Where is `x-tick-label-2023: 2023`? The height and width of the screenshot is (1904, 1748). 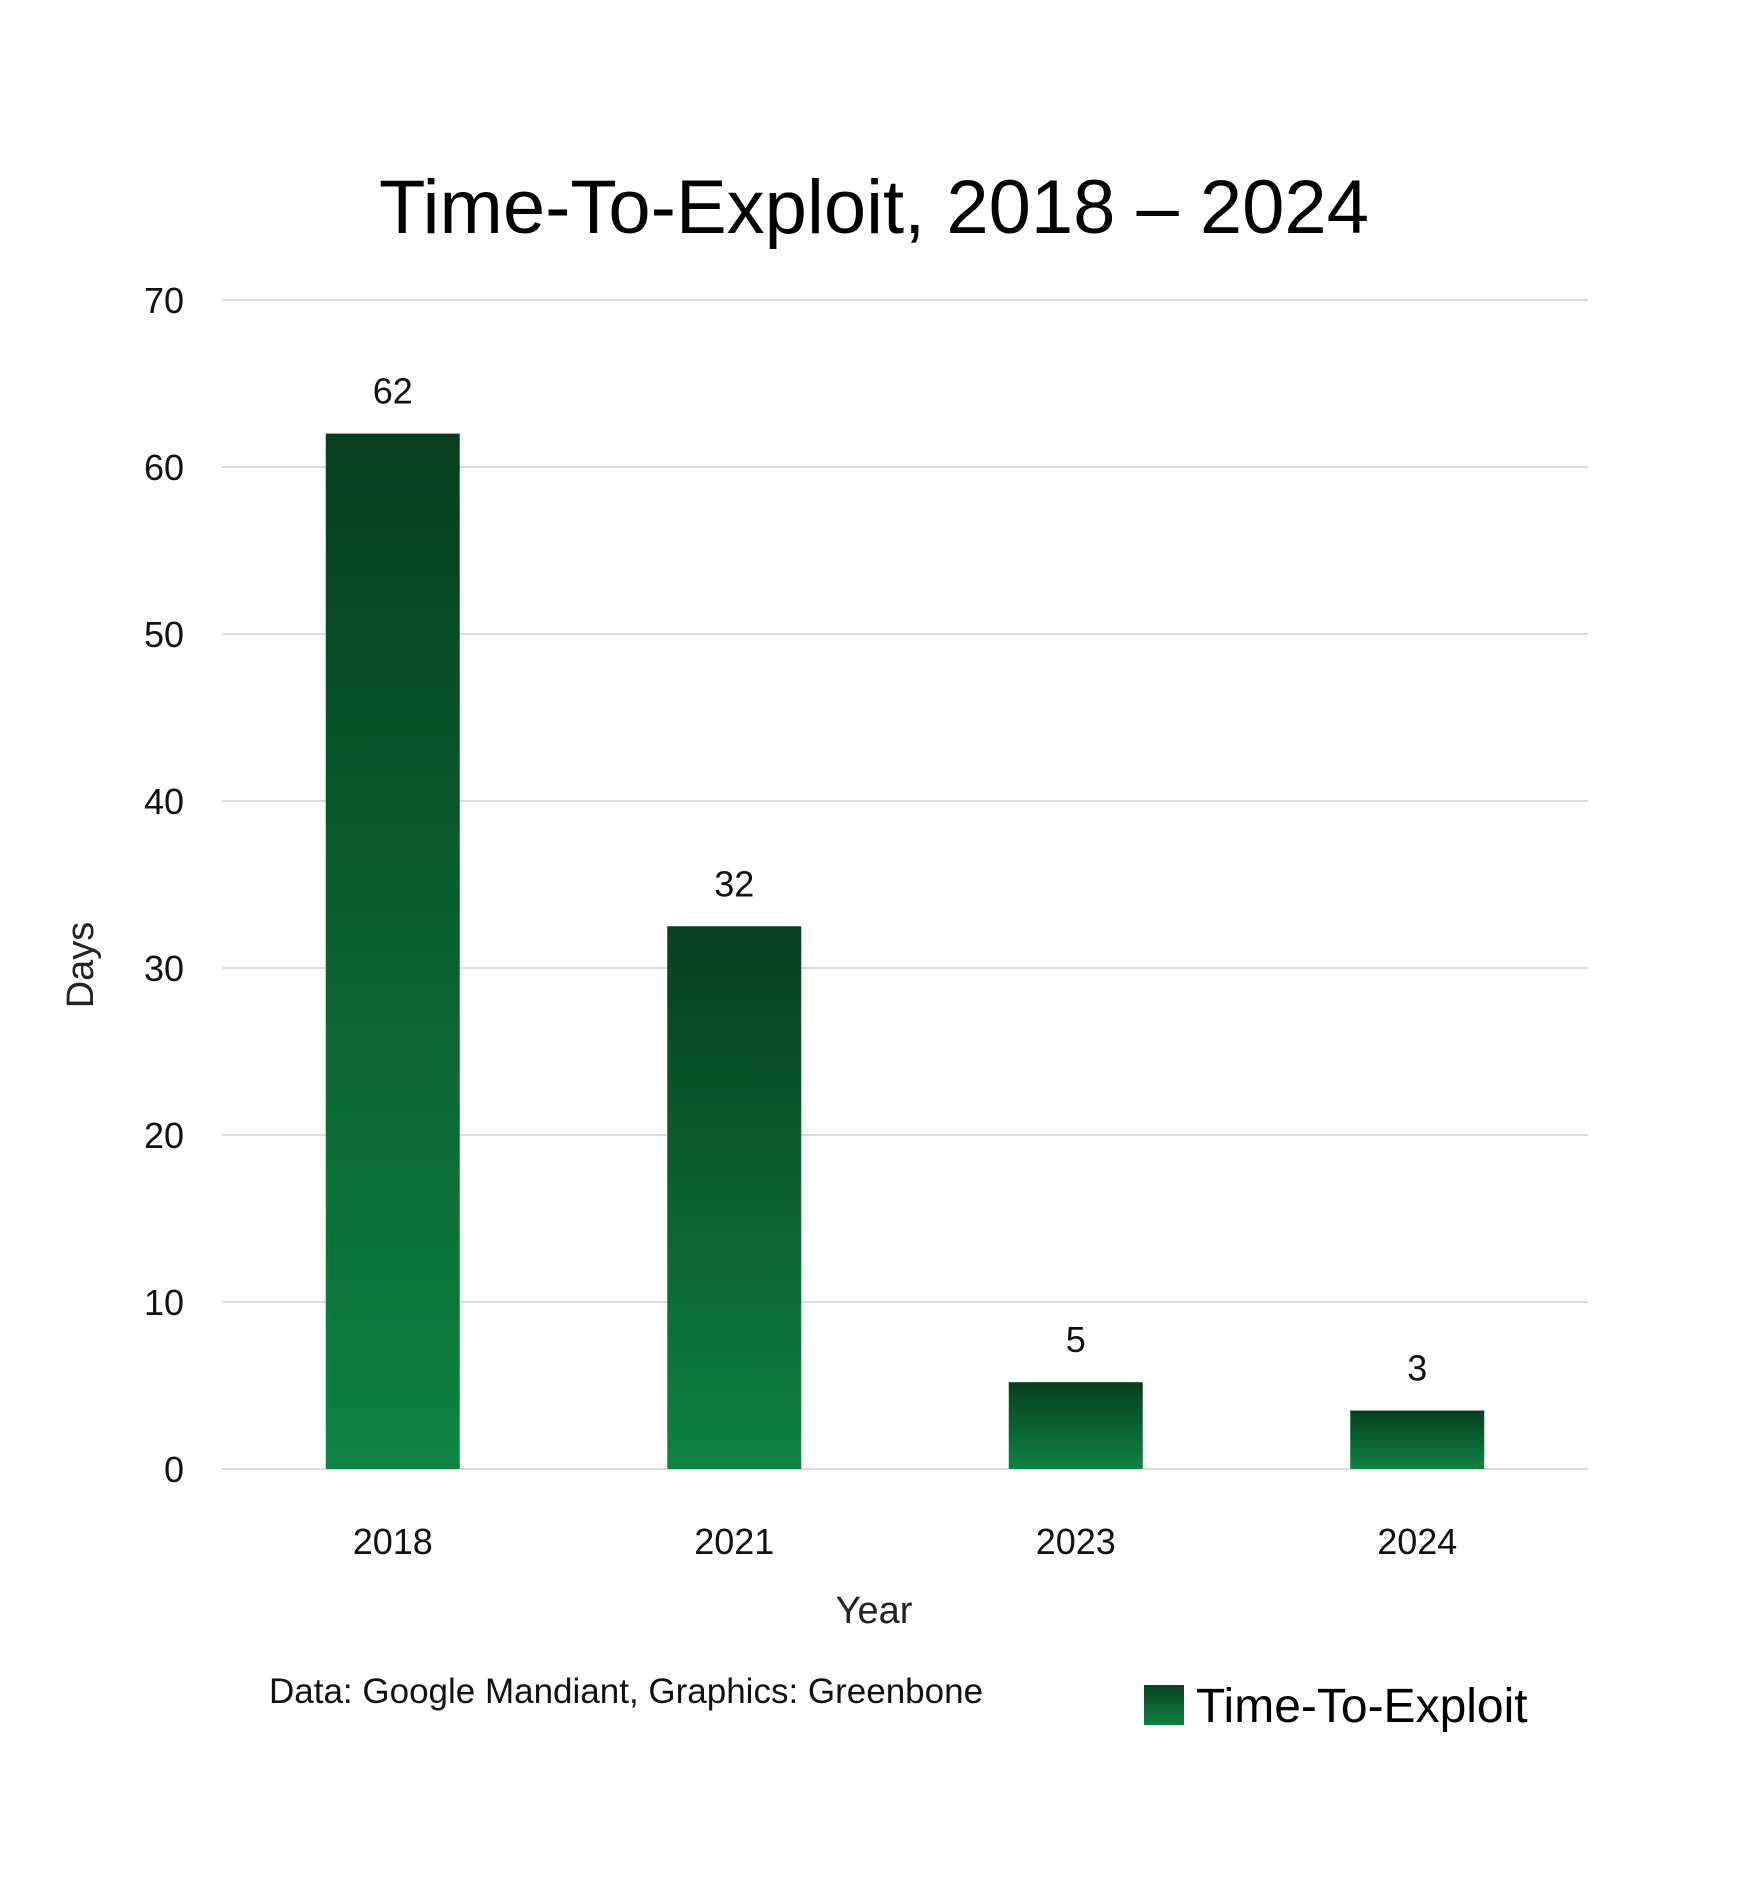
x-tick-label-2023: 2023 is located at coordinates (1076, 1541).